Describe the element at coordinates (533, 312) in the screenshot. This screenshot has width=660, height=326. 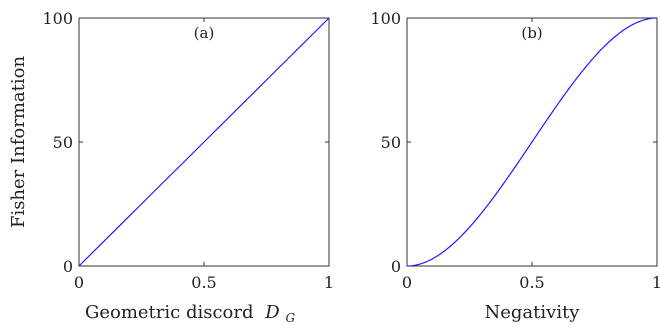
I see `x-axis-label-b: Negativity` at that location.